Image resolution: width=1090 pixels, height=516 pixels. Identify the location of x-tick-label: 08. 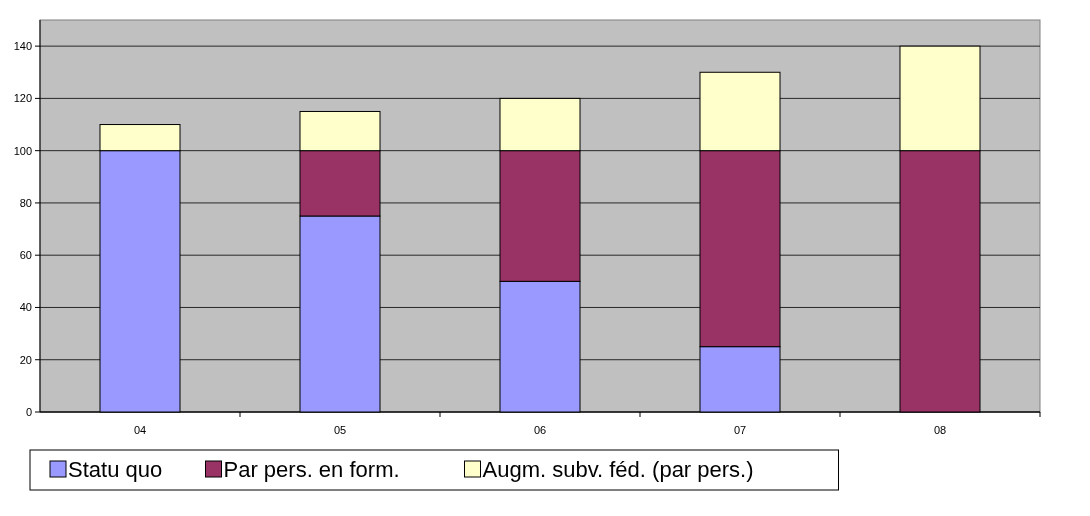
(940, 430).